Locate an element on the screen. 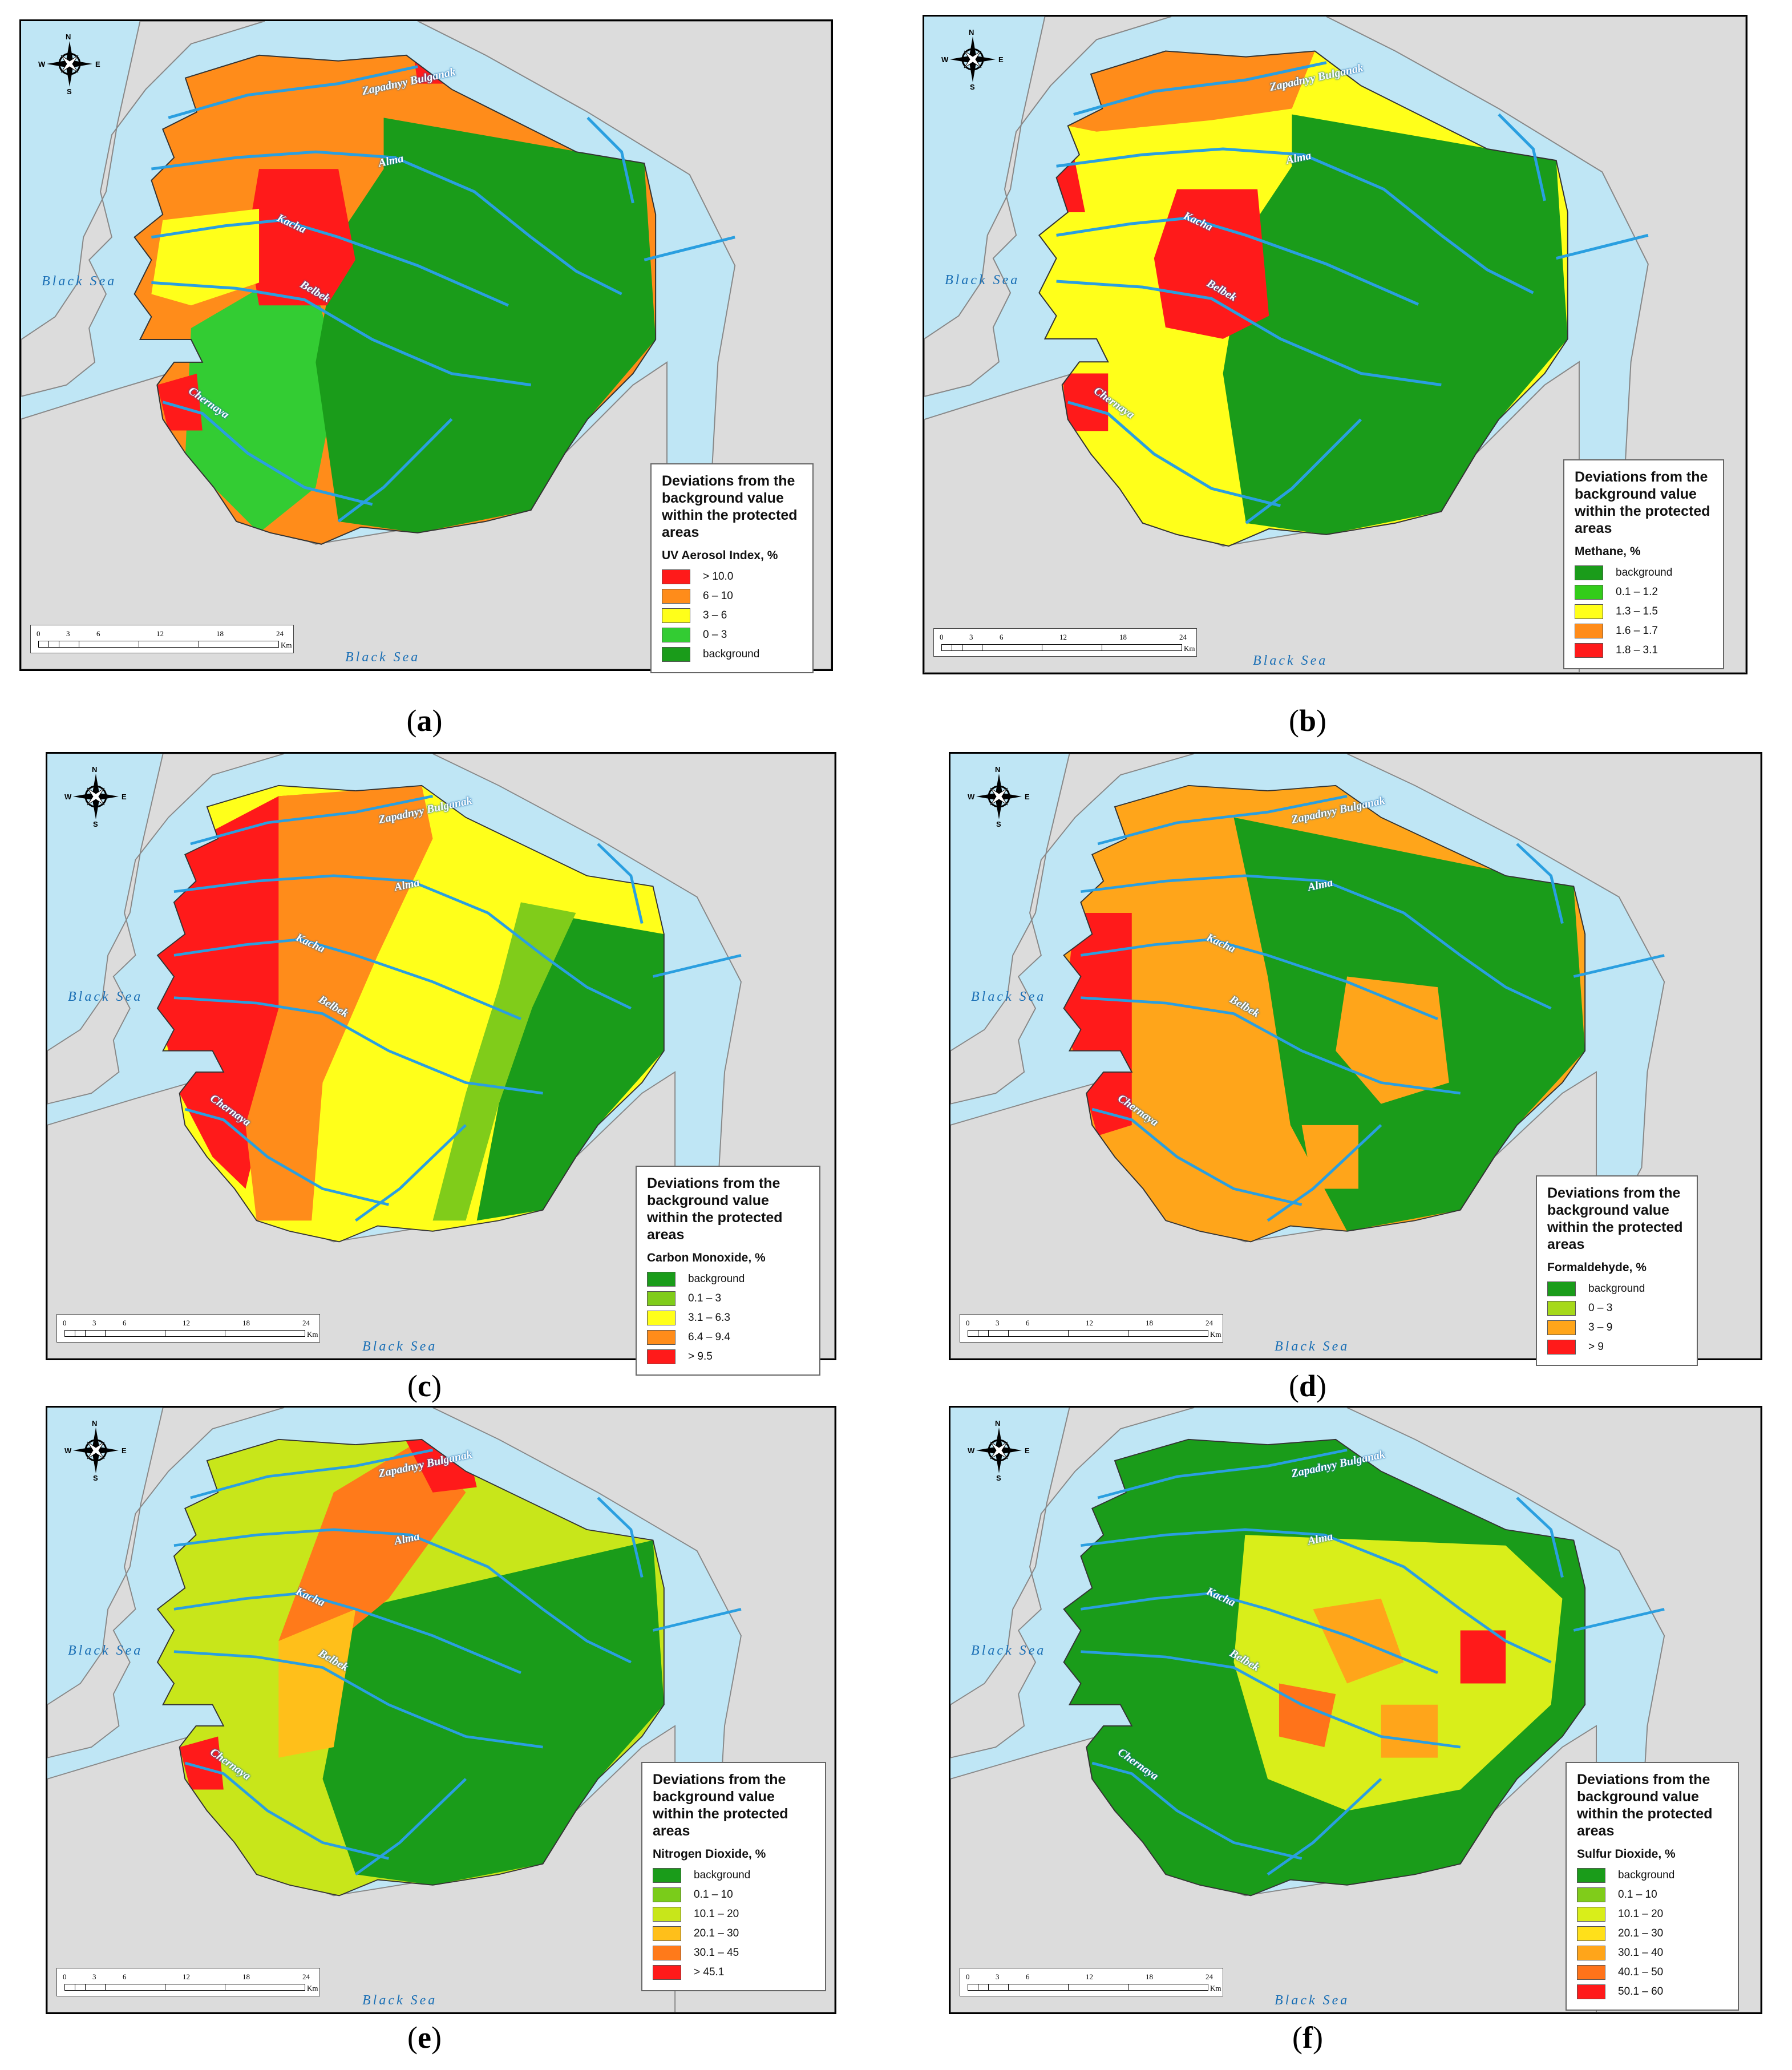 The width and height of the screenshot is (1792, 2070). legend-row: 10.1 – 20 is located at coordinates (1652, 1914).